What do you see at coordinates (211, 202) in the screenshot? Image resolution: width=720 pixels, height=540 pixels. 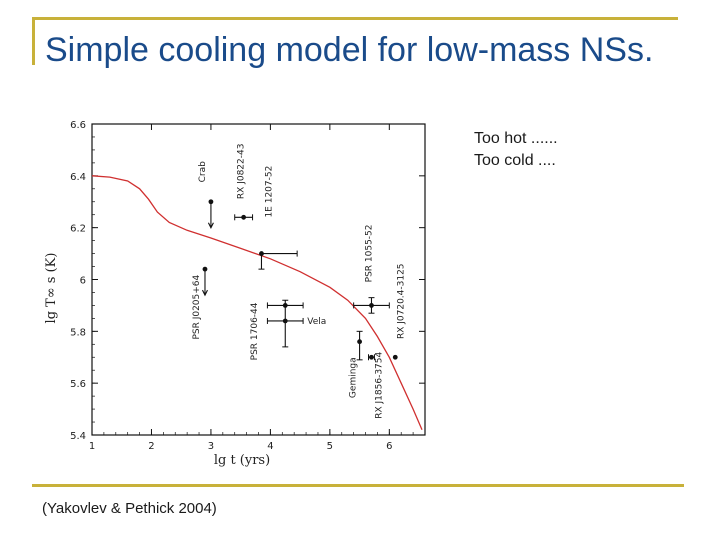 I see `point-crab` at bounding box center [211, 202].